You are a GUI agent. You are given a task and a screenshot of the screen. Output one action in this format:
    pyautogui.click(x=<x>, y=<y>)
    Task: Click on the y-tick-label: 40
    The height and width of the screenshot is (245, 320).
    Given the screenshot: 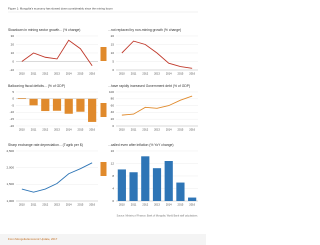 What is the action you would take?
    pyautogui.click(x=113, y=112)
    